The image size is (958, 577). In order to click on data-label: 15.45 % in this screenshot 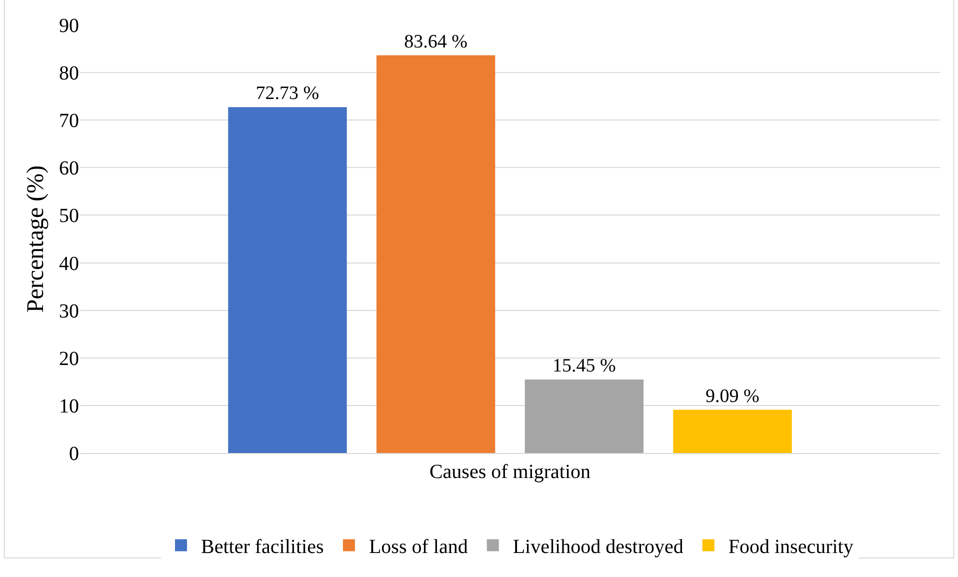, I will do `click(584, 366)`.